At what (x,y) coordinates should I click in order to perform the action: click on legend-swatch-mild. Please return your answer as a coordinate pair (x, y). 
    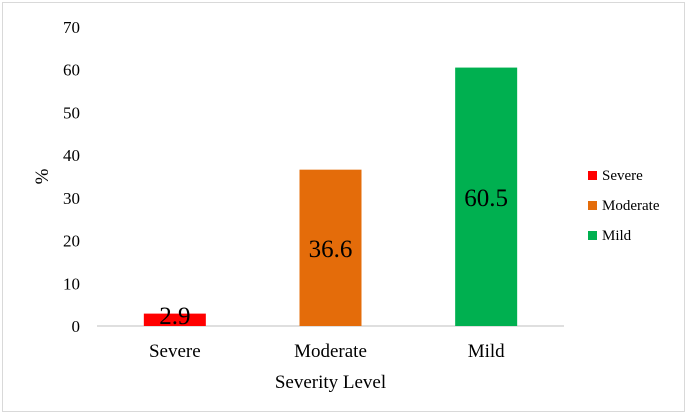
    Looking at the image, I should click on (592, 235).